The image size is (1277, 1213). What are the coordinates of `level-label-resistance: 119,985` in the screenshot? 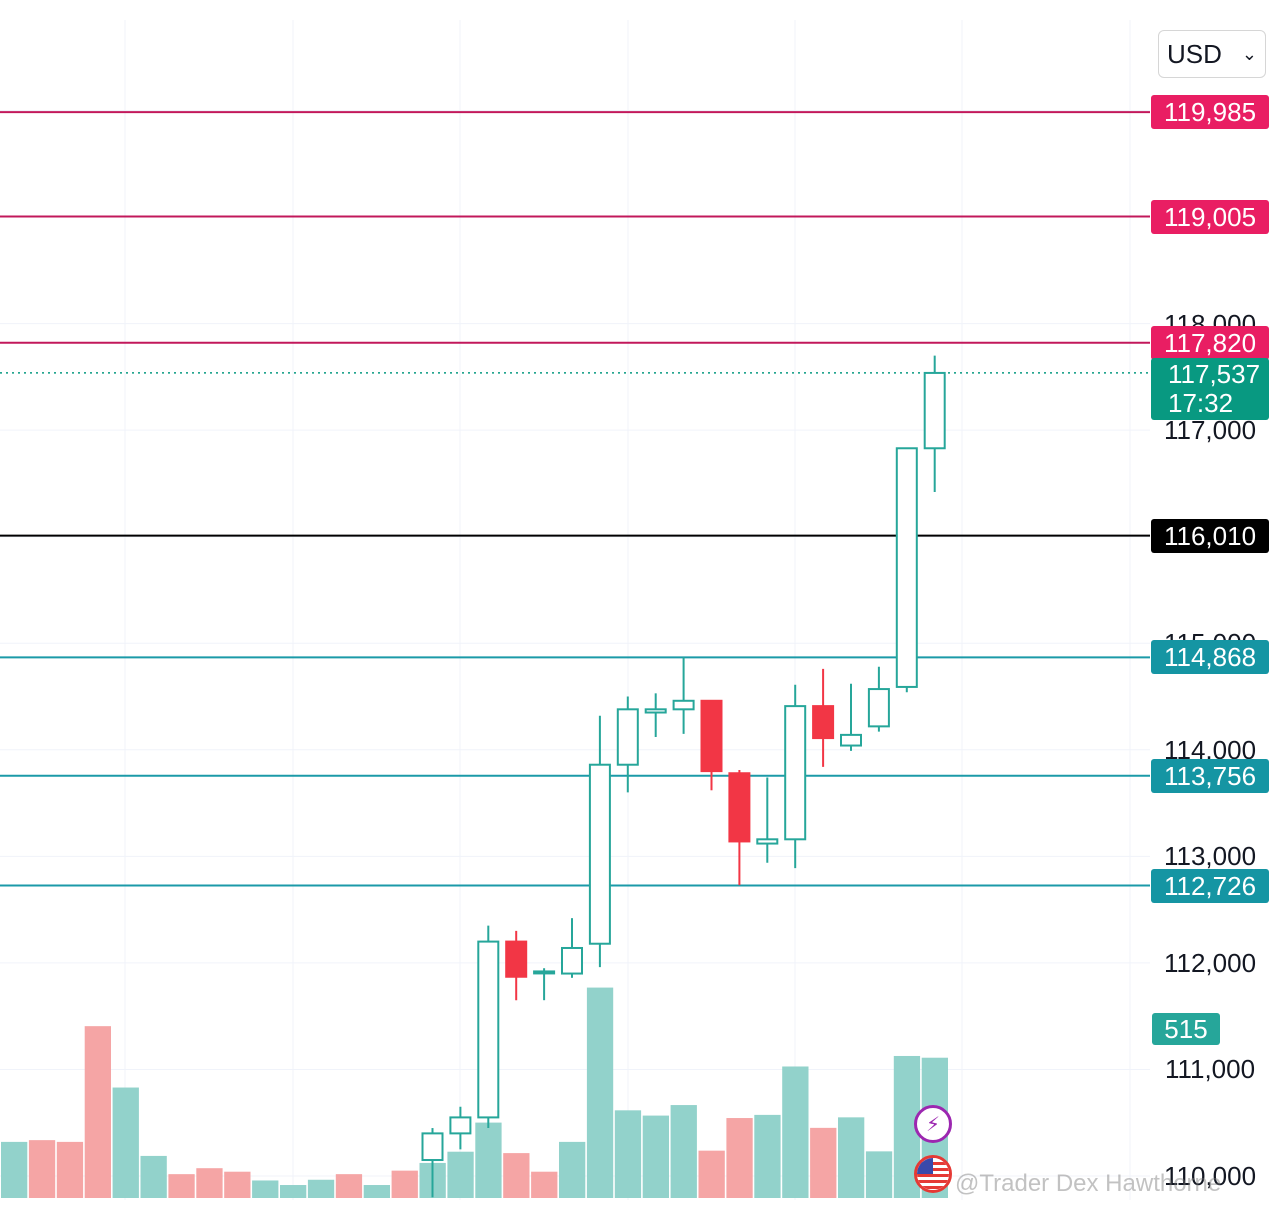 It's located at (1210, 112).